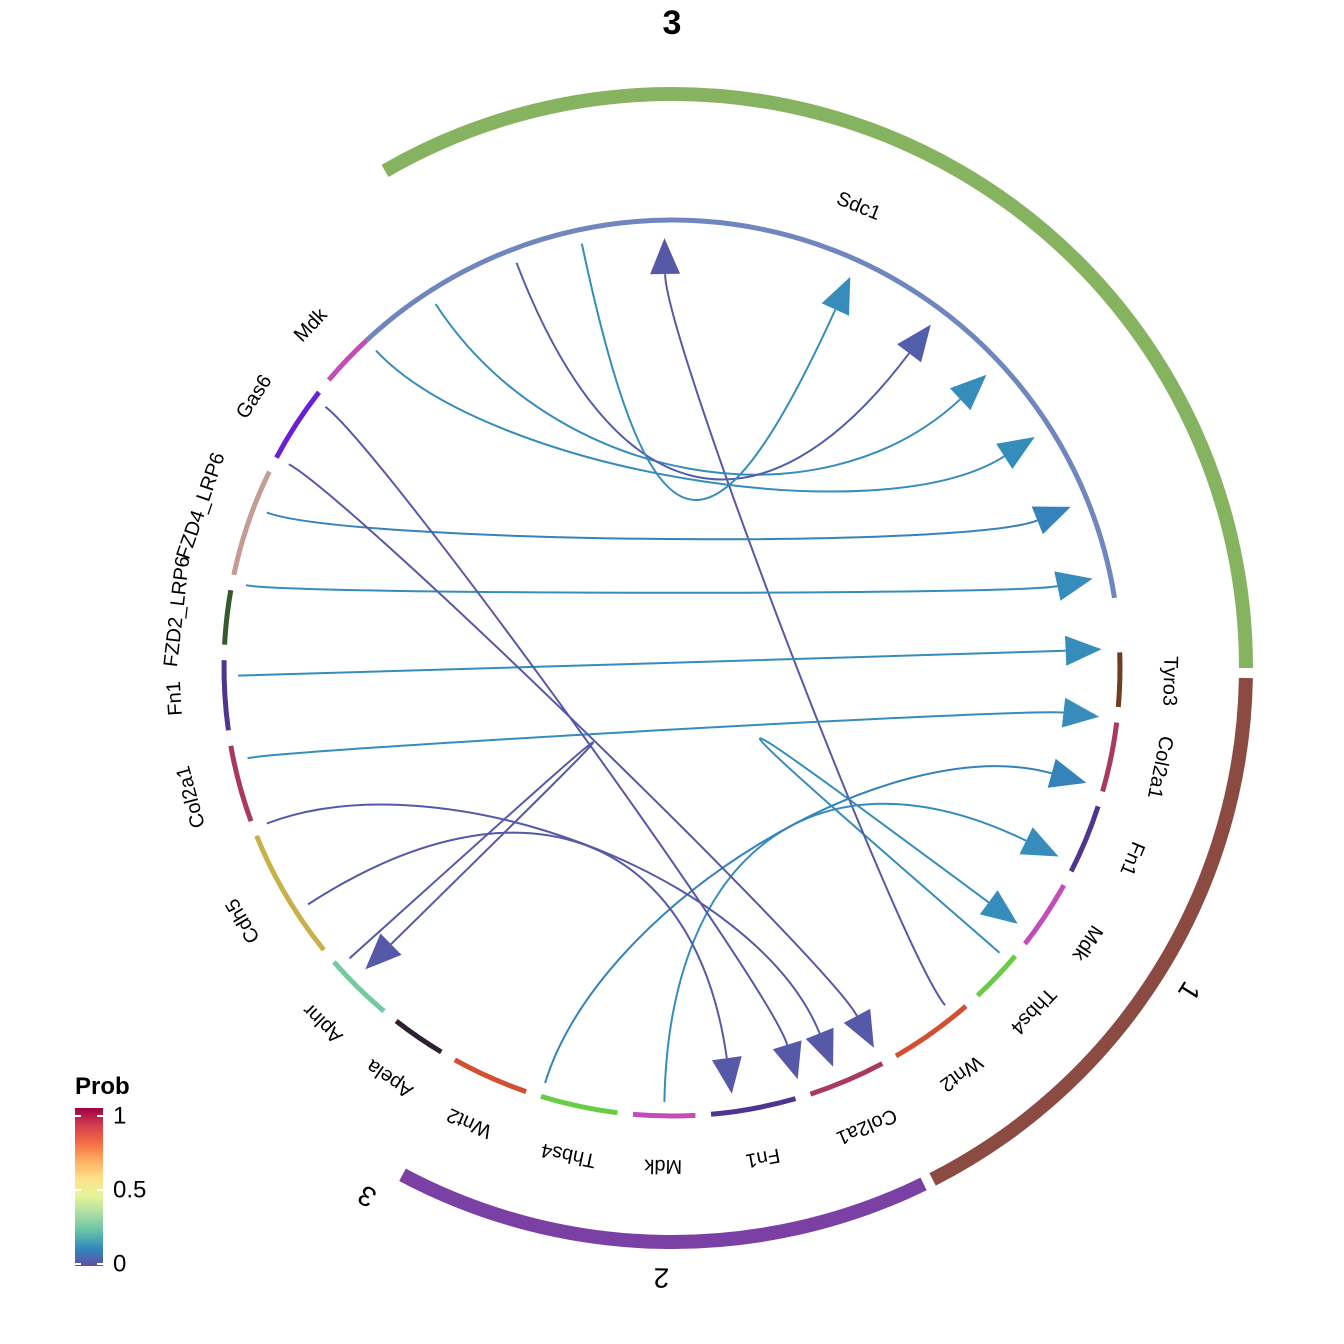 The width and height of the screenshot is (1344, 1344). I want to click on sector-label: Tyro3, so click(1169, 681).